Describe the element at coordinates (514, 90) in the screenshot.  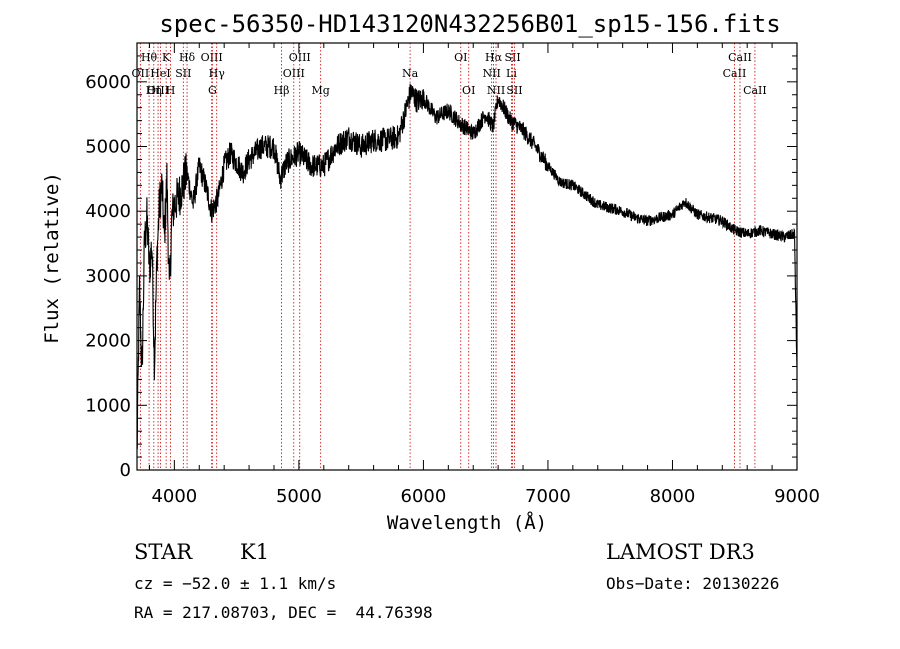
I see `line-label-24: SII` at that location.